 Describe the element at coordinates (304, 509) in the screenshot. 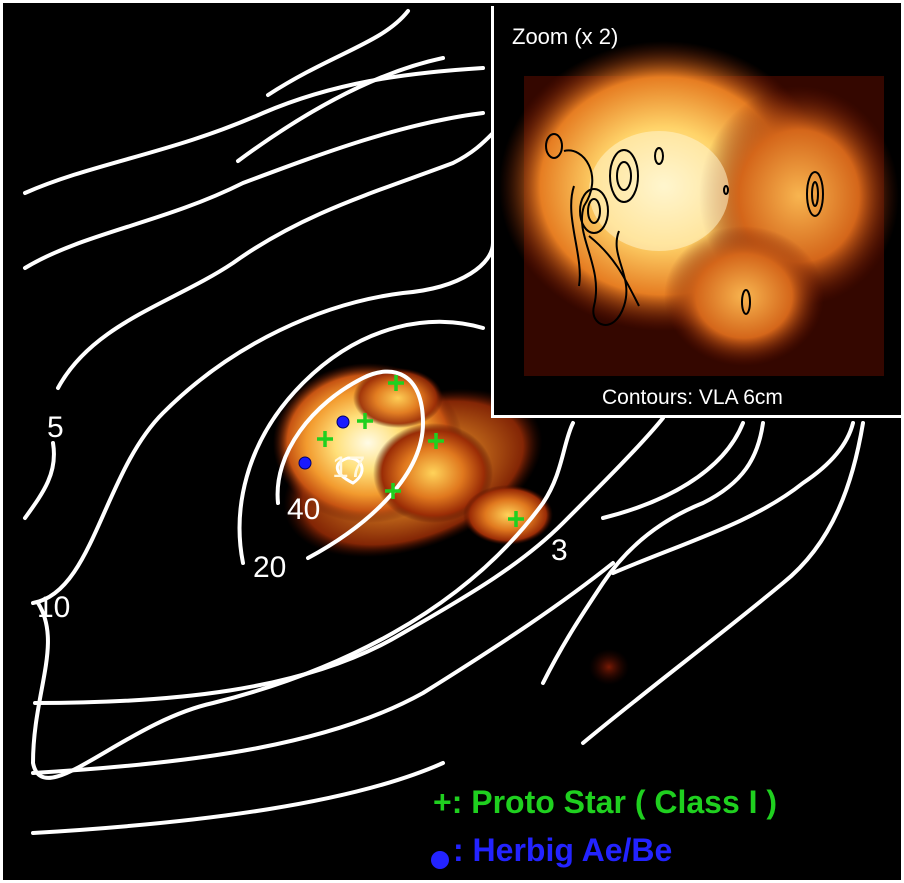

I see `contour-label: 40` at that location.